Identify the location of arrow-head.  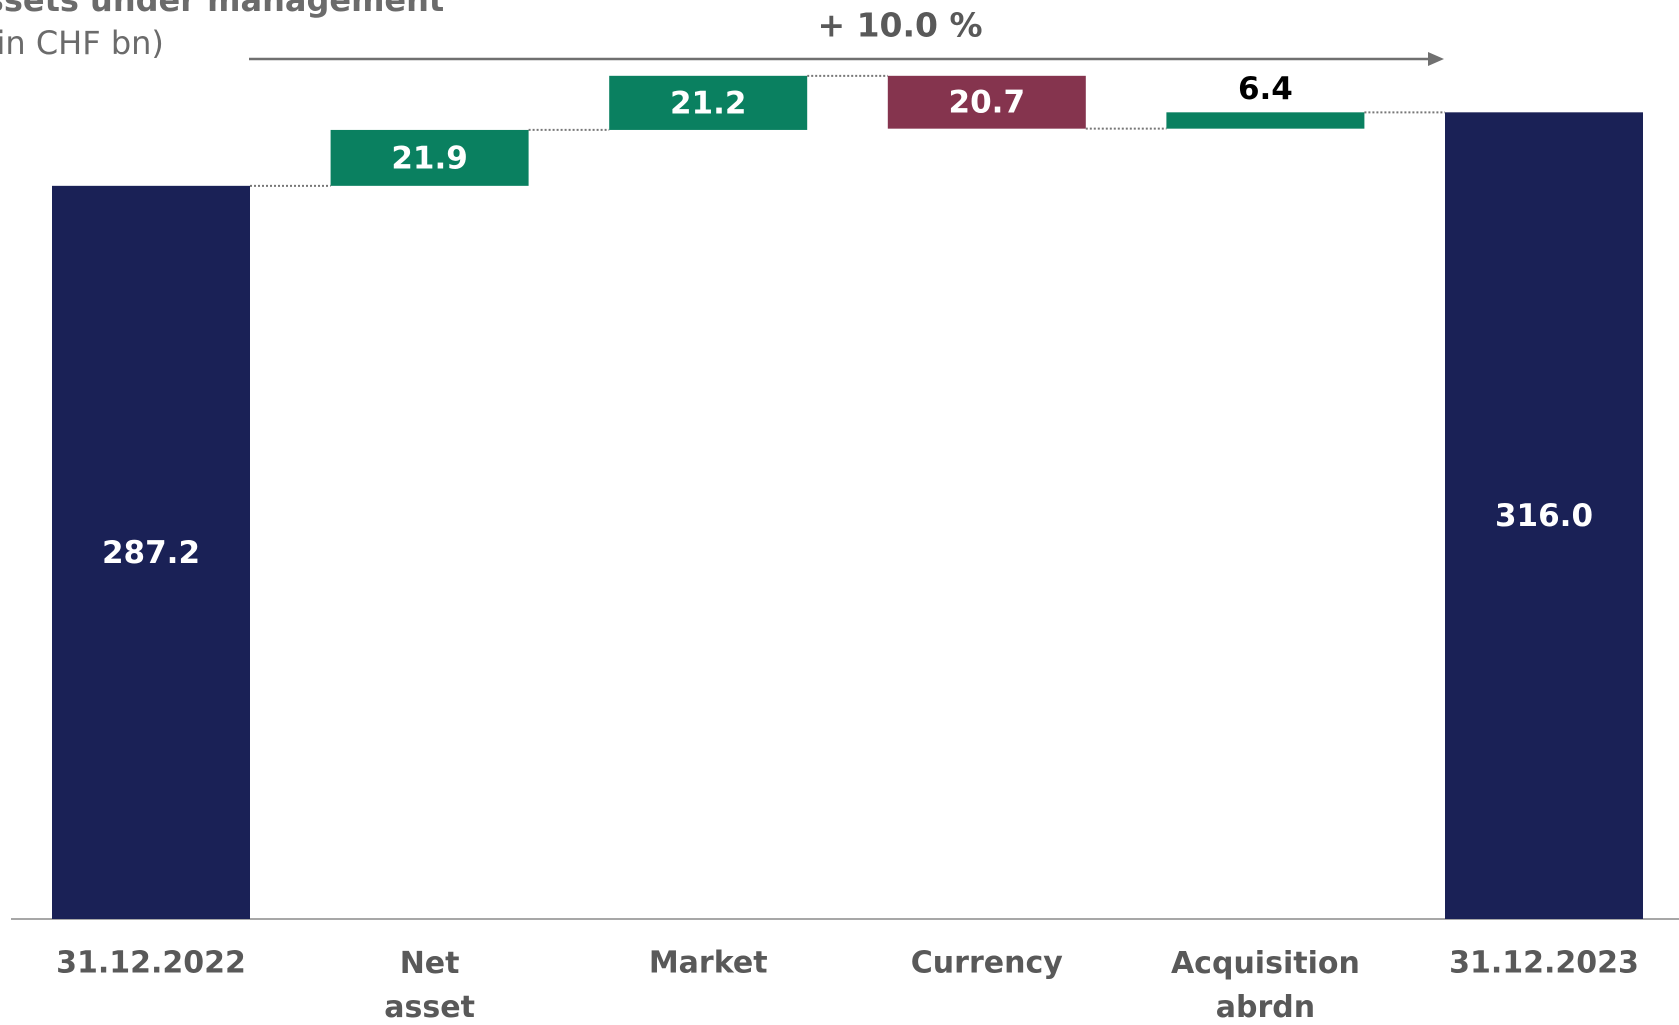
(1436, 59).